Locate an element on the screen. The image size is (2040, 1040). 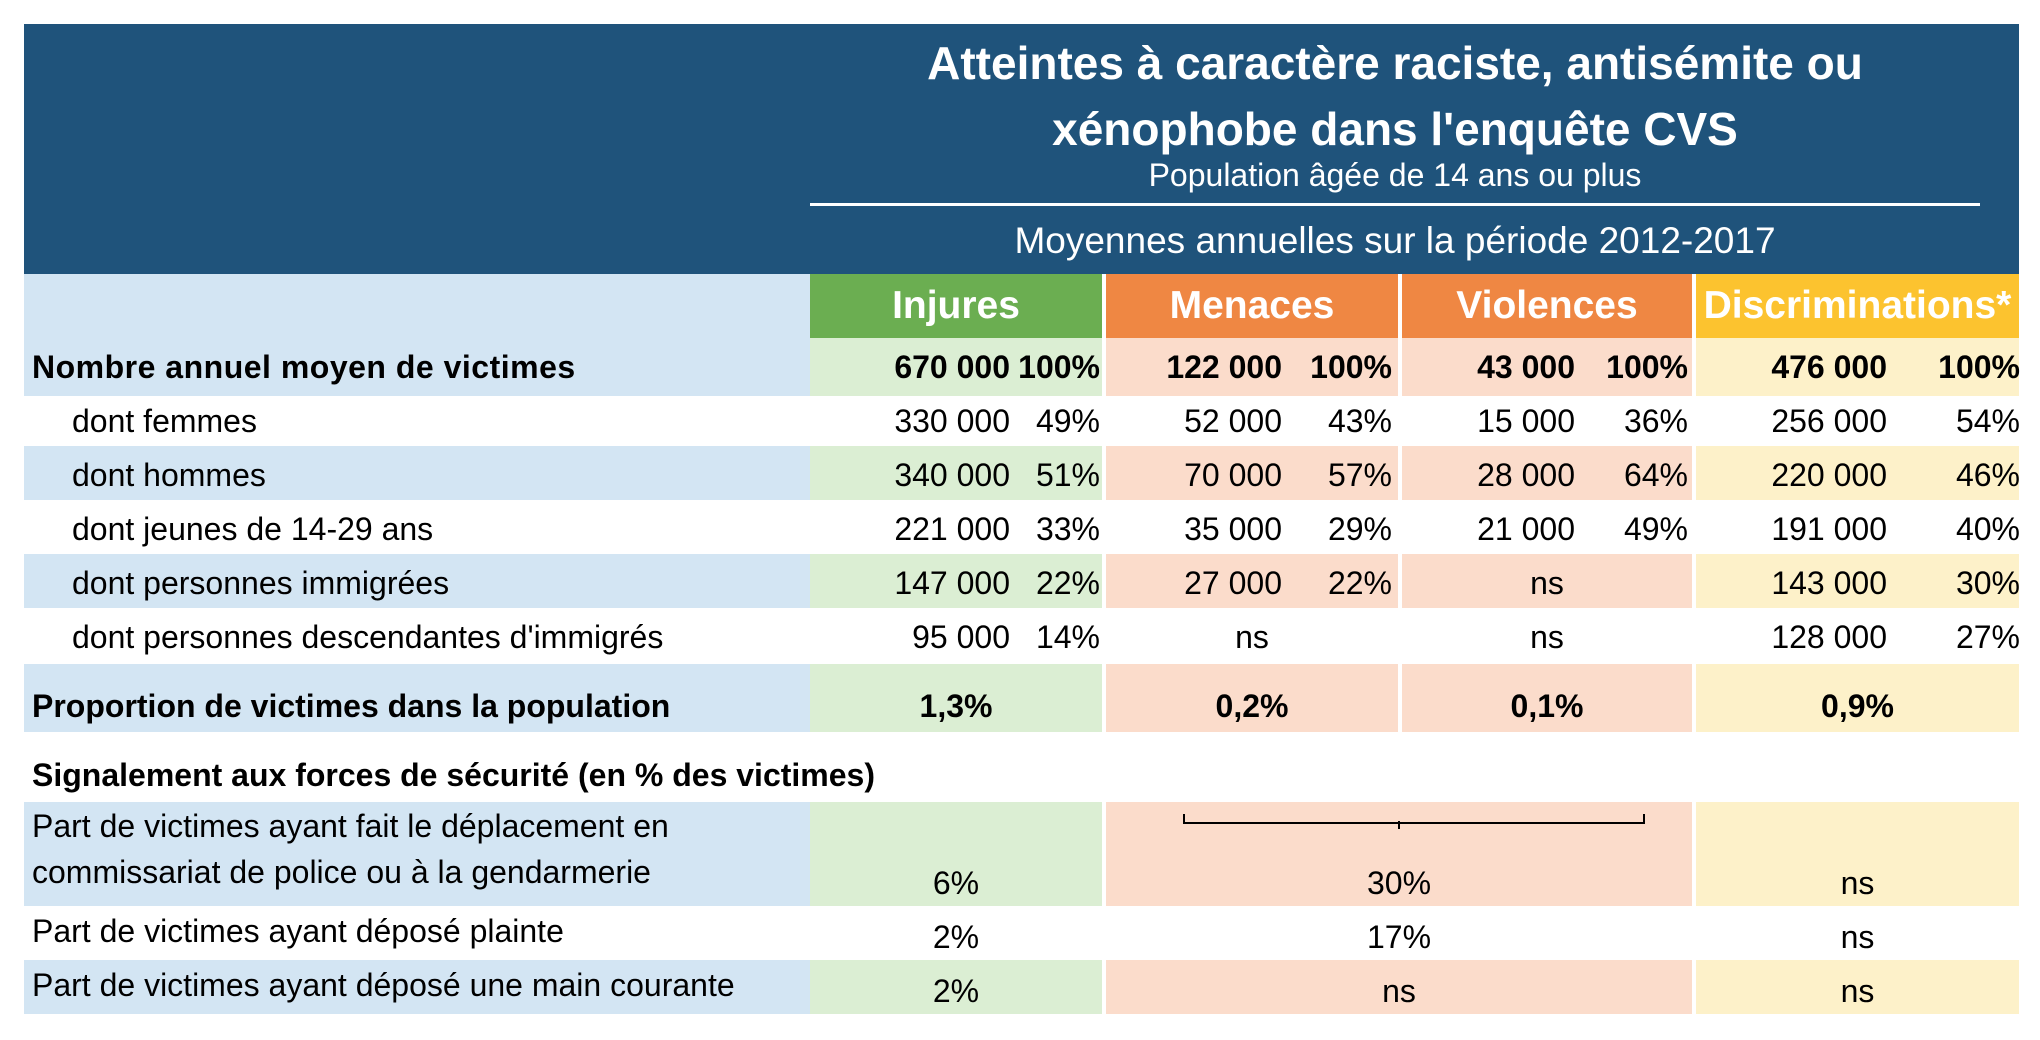
row-label-total: Nombre annuel moyen de victimes is located at coordinates (304, 367).